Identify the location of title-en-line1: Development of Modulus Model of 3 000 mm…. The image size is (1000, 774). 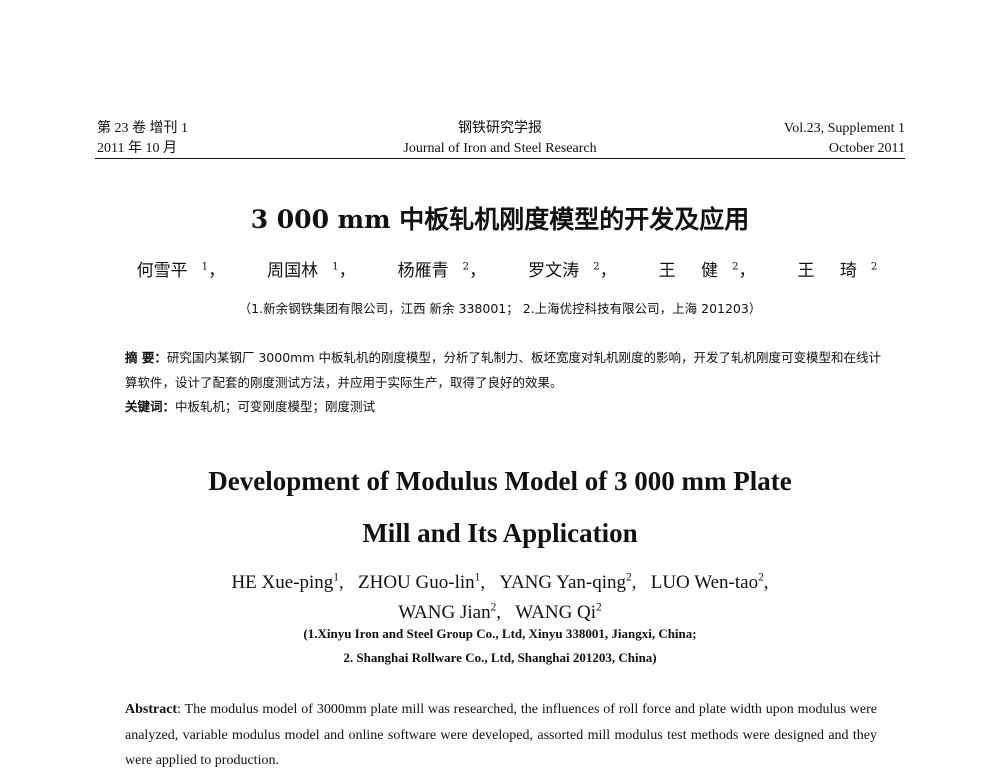
(500, 481).